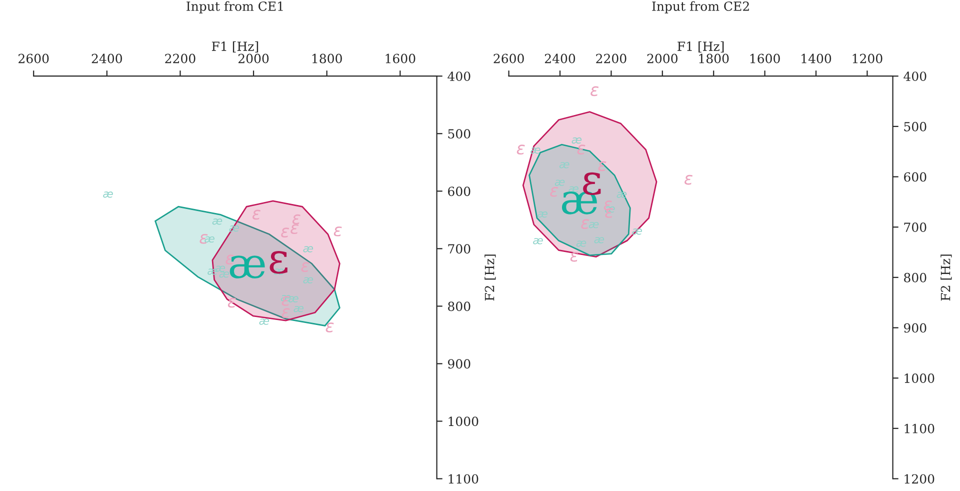 The width and height of the screenshot is (960, 491). I want to click on chart-title: Input from CE1, so click(234, 7).